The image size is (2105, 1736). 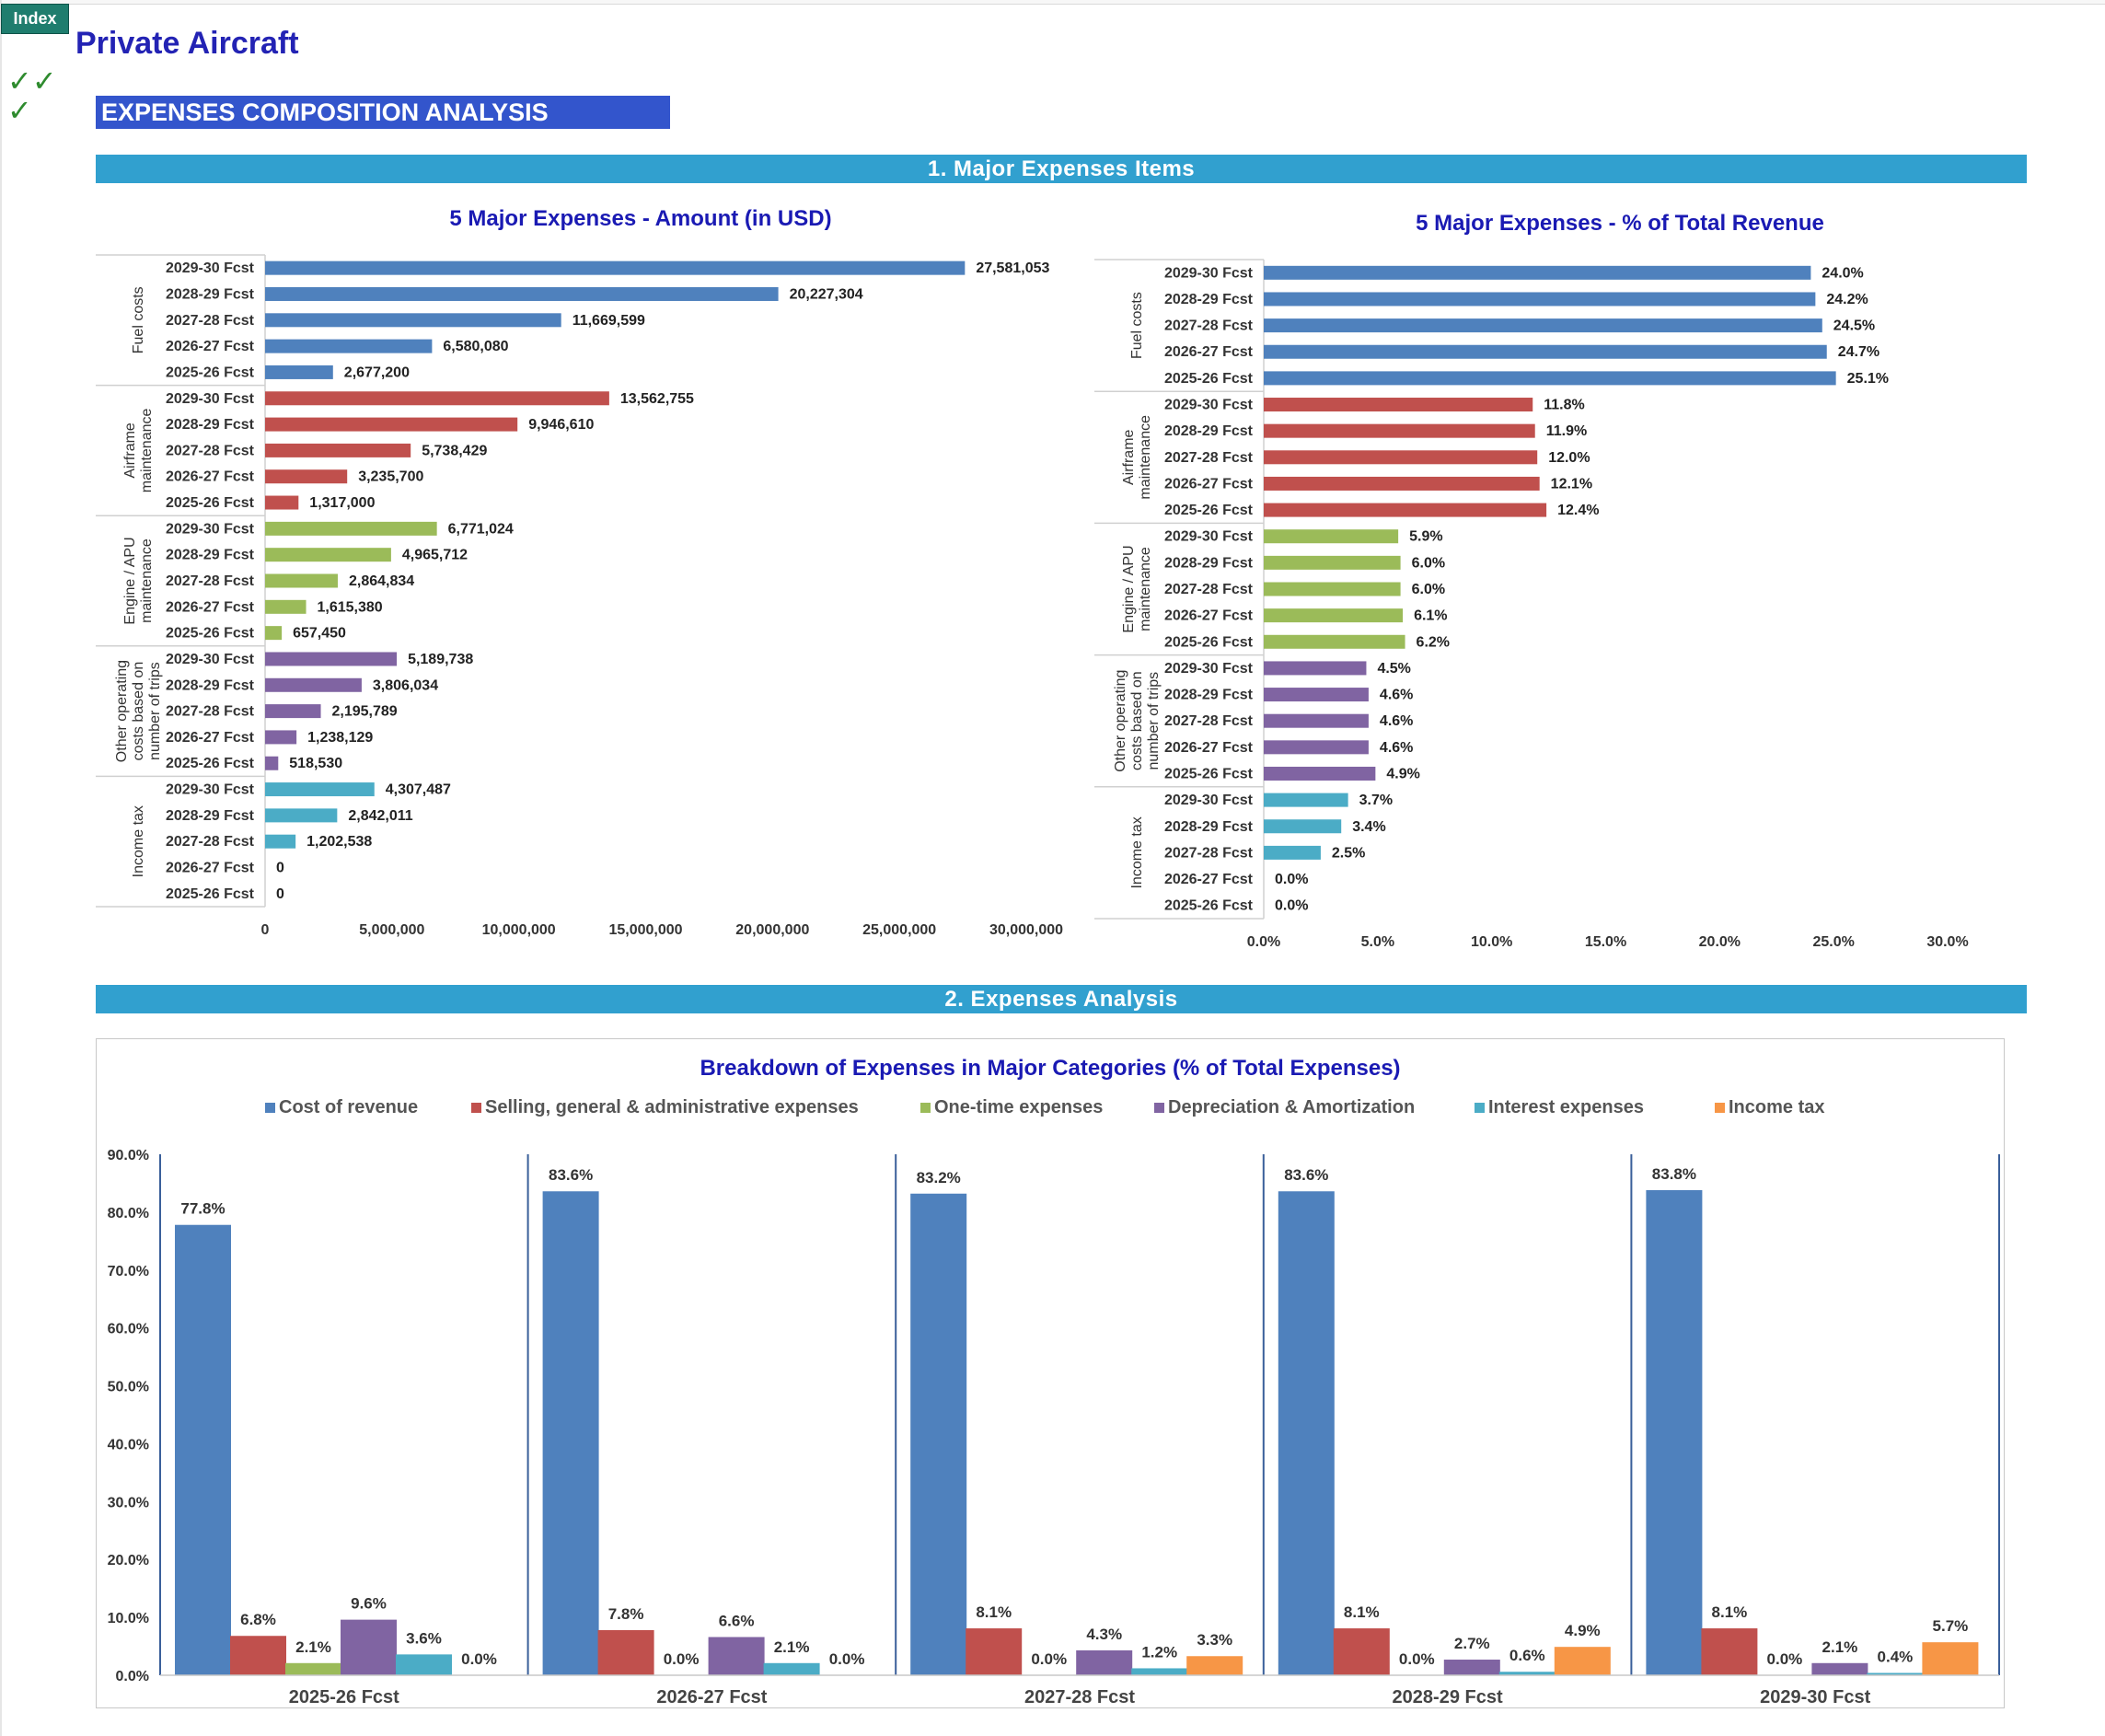 What do you see at coordinates (1012, 268) in the screenshot?
I see `data-label: 27,581,053` at bounding box center [1012, 268].